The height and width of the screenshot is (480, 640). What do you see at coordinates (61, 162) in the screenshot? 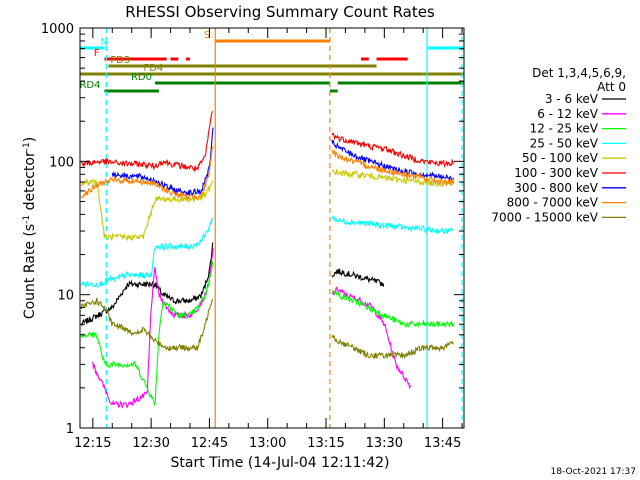
I see `y-tick-label: 100` at bounding box center [61, 162].